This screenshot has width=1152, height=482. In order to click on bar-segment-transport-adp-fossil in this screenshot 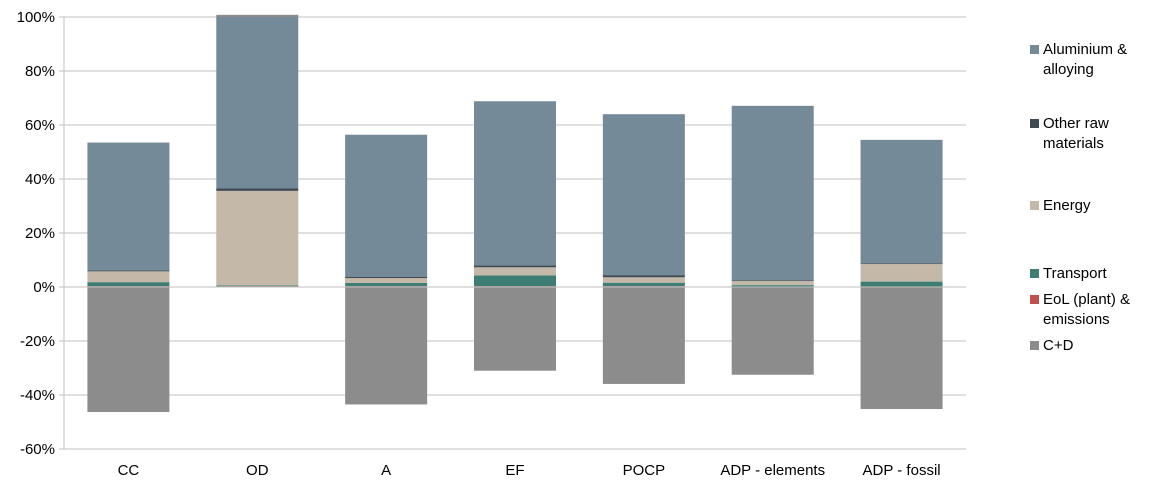, I will do `click(901, 284)`.